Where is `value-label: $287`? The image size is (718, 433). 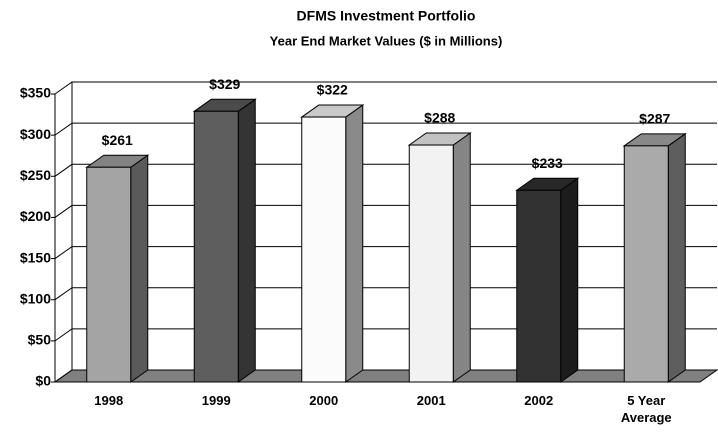
value-label: $287 is located at coordinates (654, 119).